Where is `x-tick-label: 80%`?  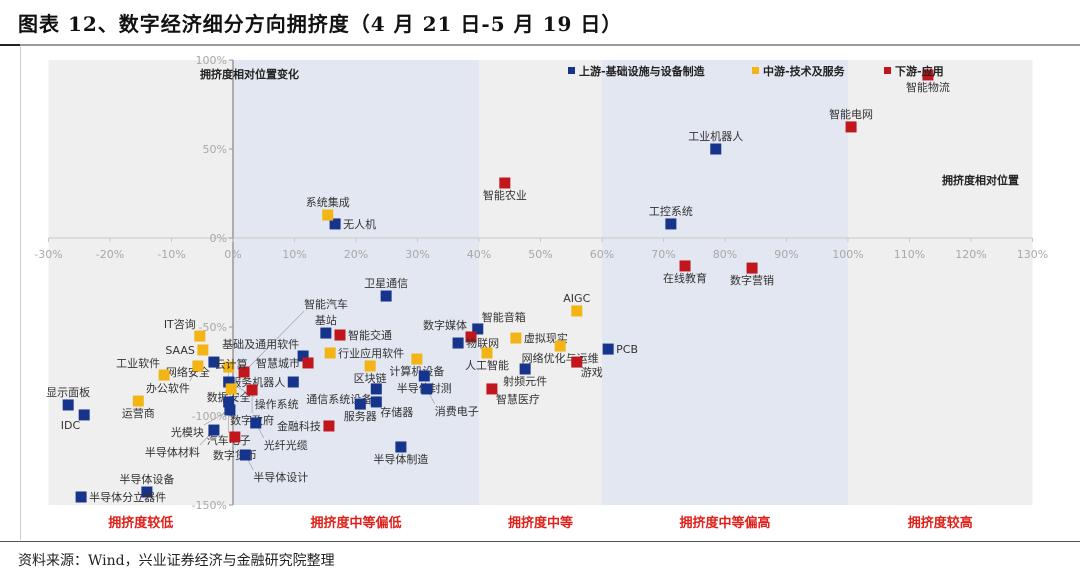
x-tick-label: 80% is located at coordinates (725, 254).